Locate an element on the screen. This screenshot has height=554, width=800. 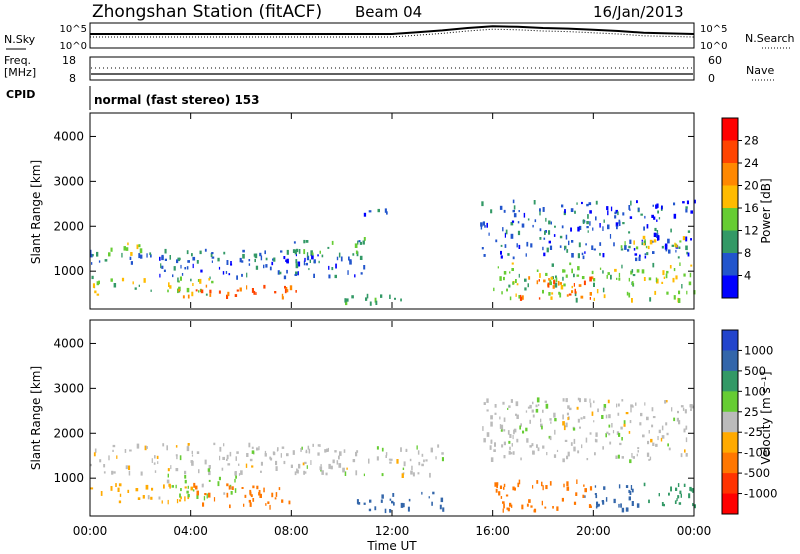
power-colorbar: 28 24 20 16 12 8 4 is located at coordinates (740, 208).